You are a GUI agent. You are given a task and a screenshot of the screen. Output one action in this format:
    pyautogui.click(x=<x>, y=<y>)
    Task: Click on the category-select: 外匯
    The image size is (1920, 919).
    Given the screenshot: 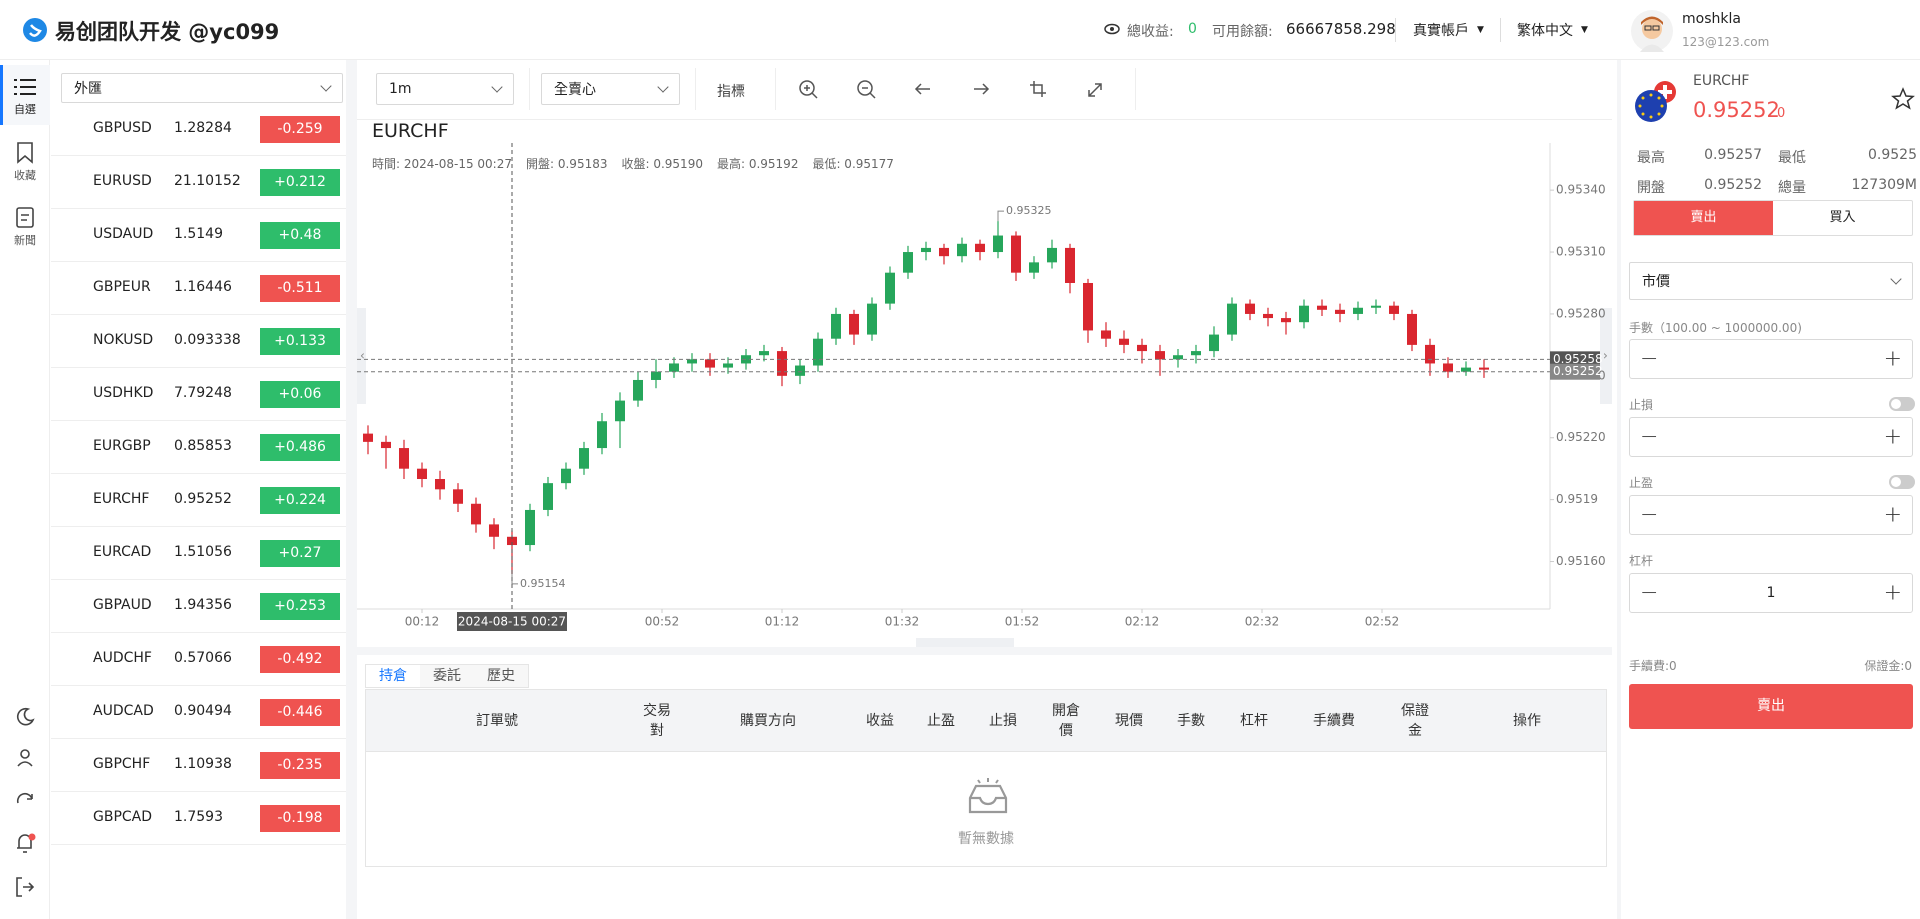 What is the action you would take?
    pyautogui.click(x=202, y=88)
    